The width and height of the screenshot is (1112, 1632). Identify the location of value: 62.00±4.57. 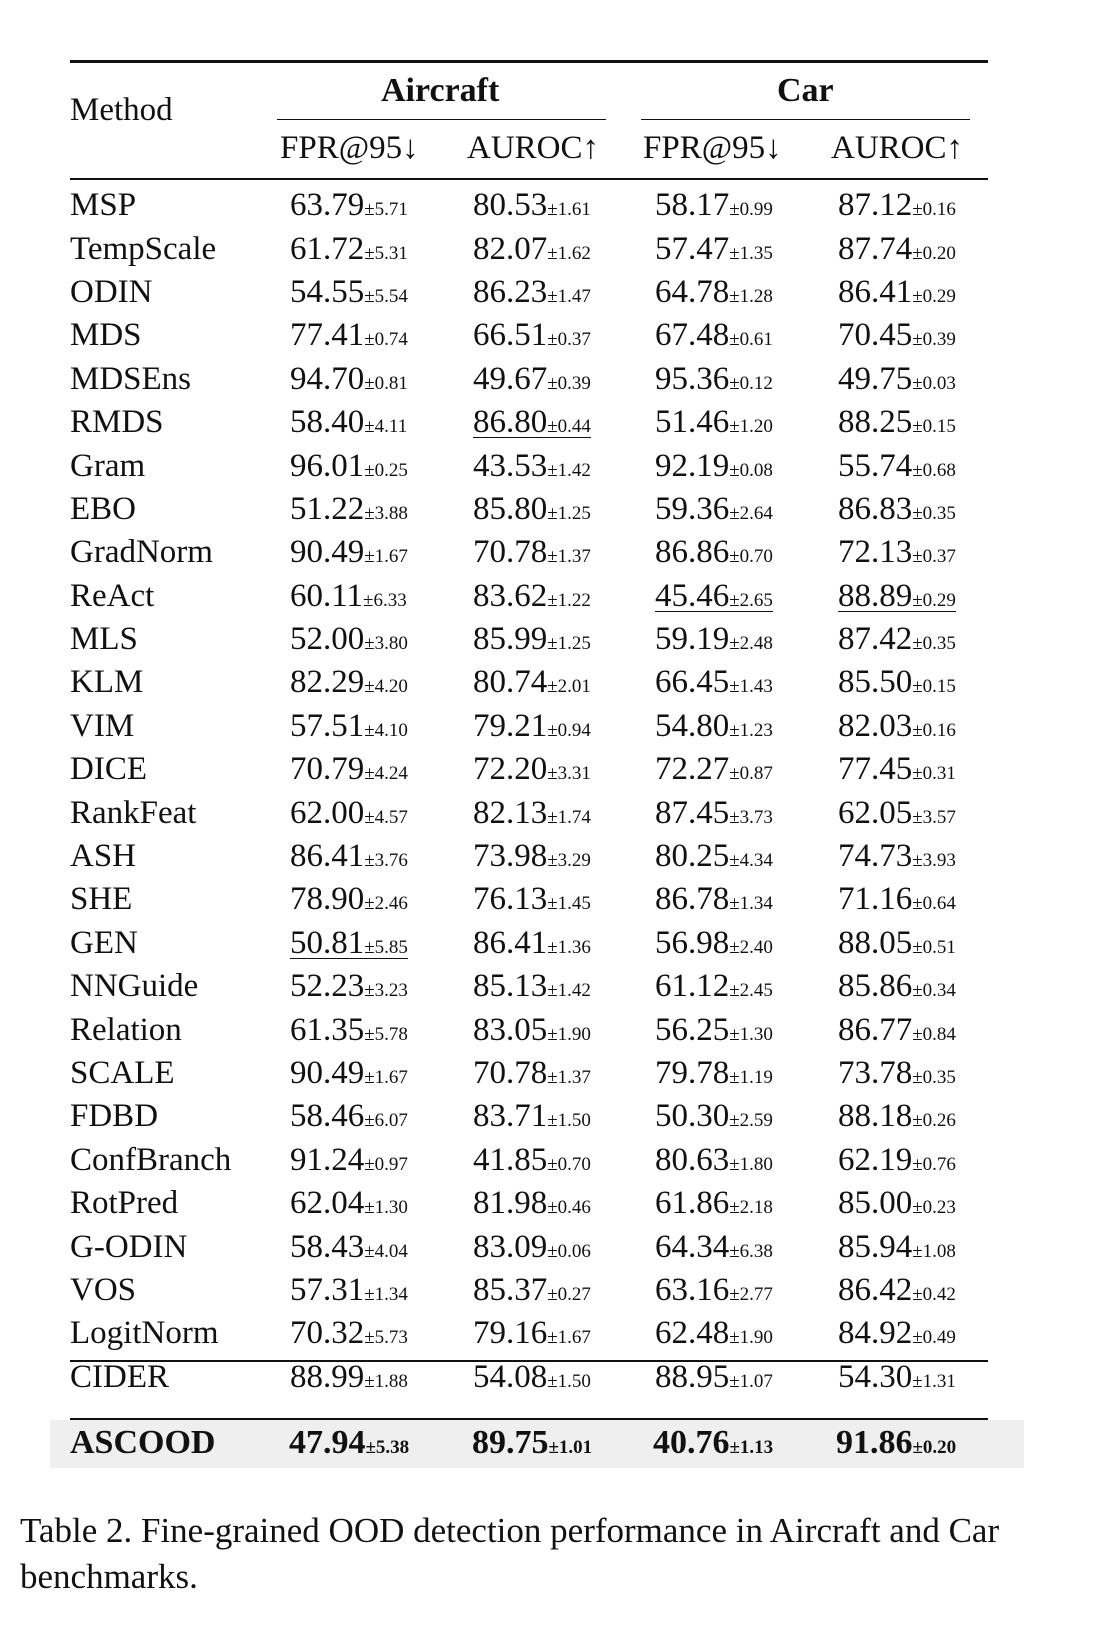
(349, 813).